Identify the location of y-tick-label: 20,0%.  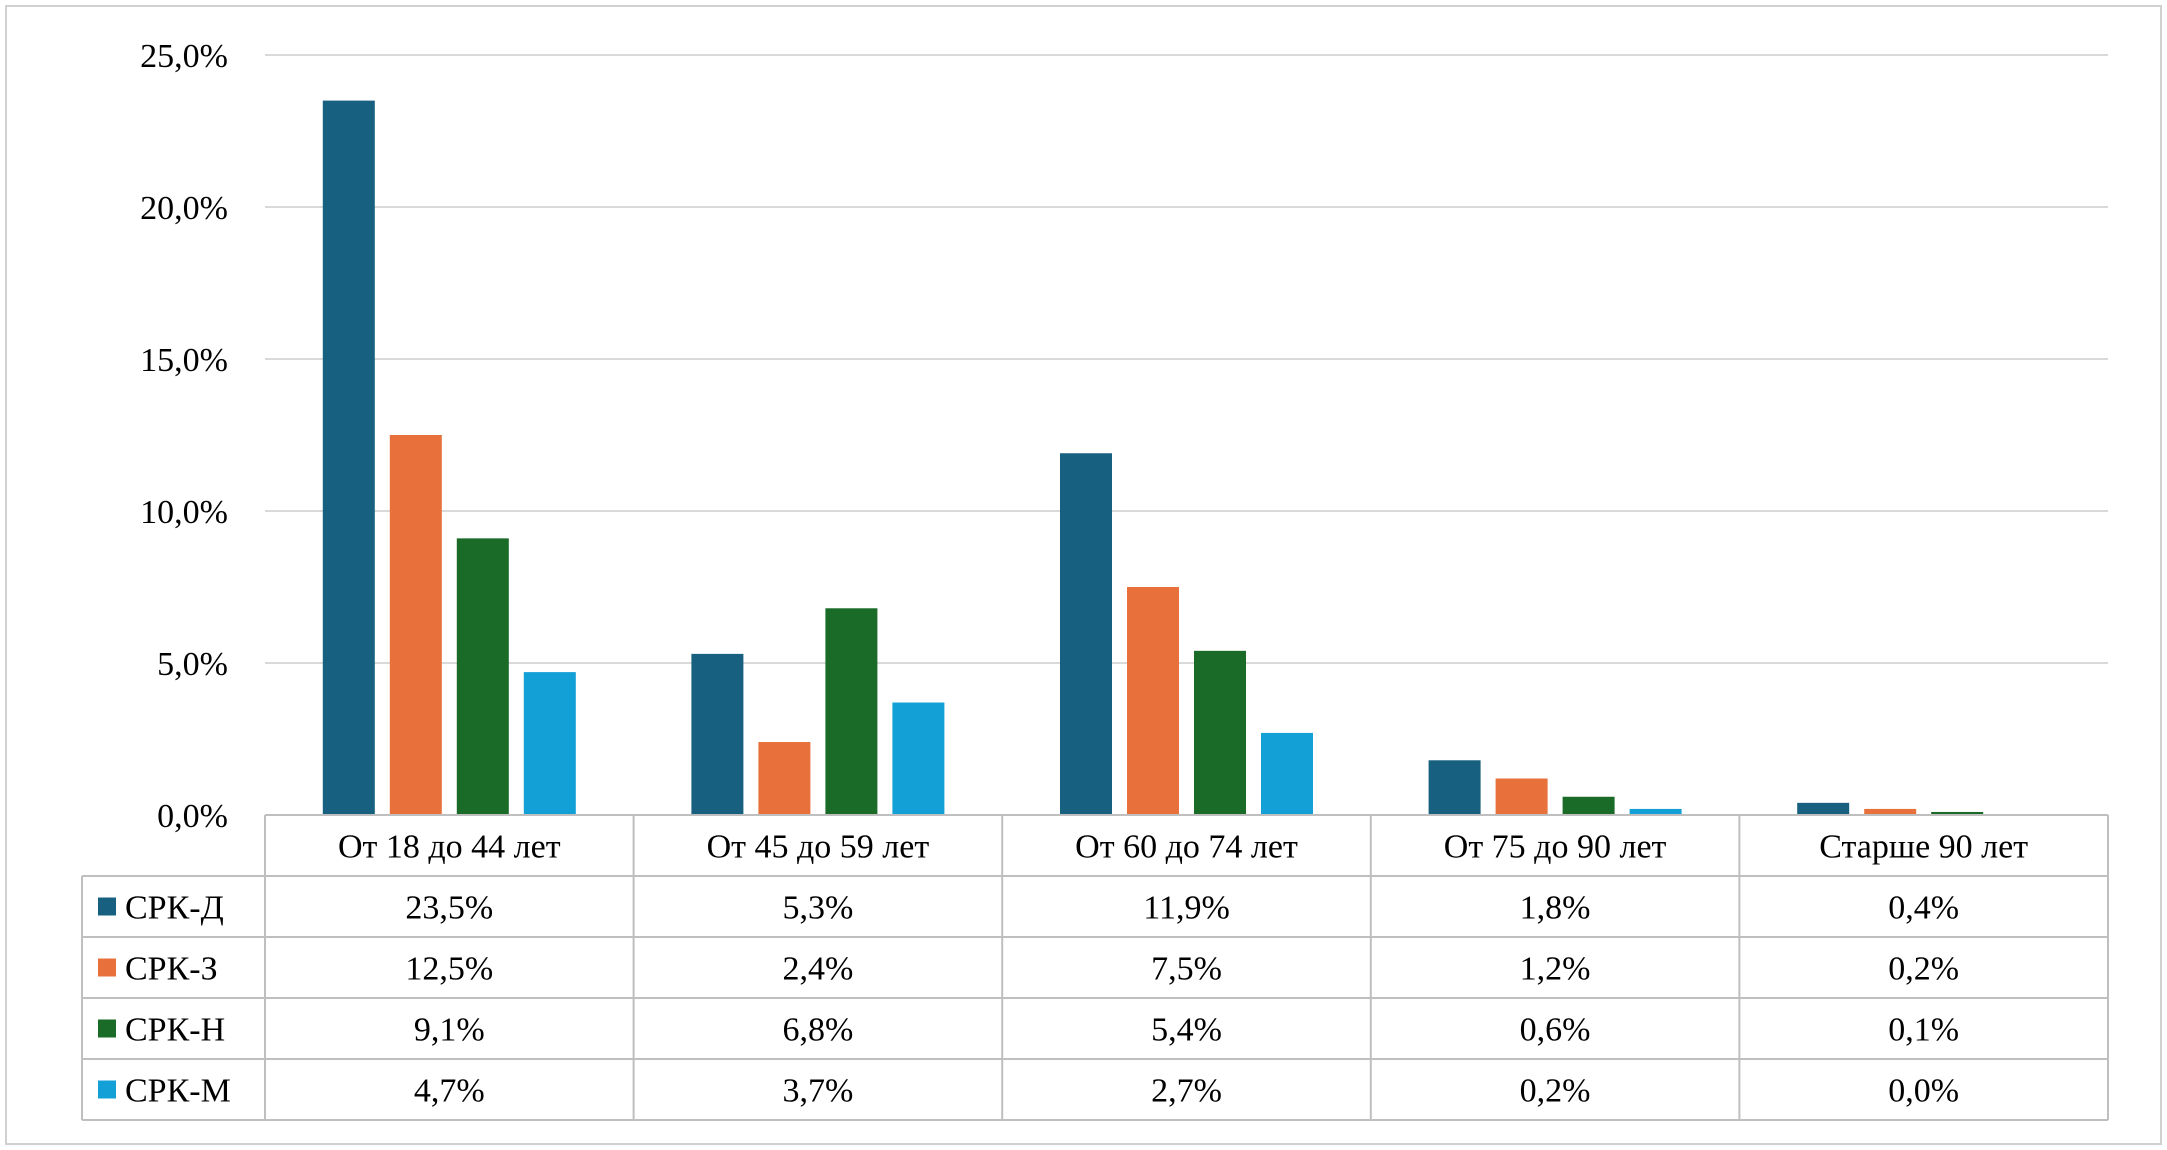
(184, 208).